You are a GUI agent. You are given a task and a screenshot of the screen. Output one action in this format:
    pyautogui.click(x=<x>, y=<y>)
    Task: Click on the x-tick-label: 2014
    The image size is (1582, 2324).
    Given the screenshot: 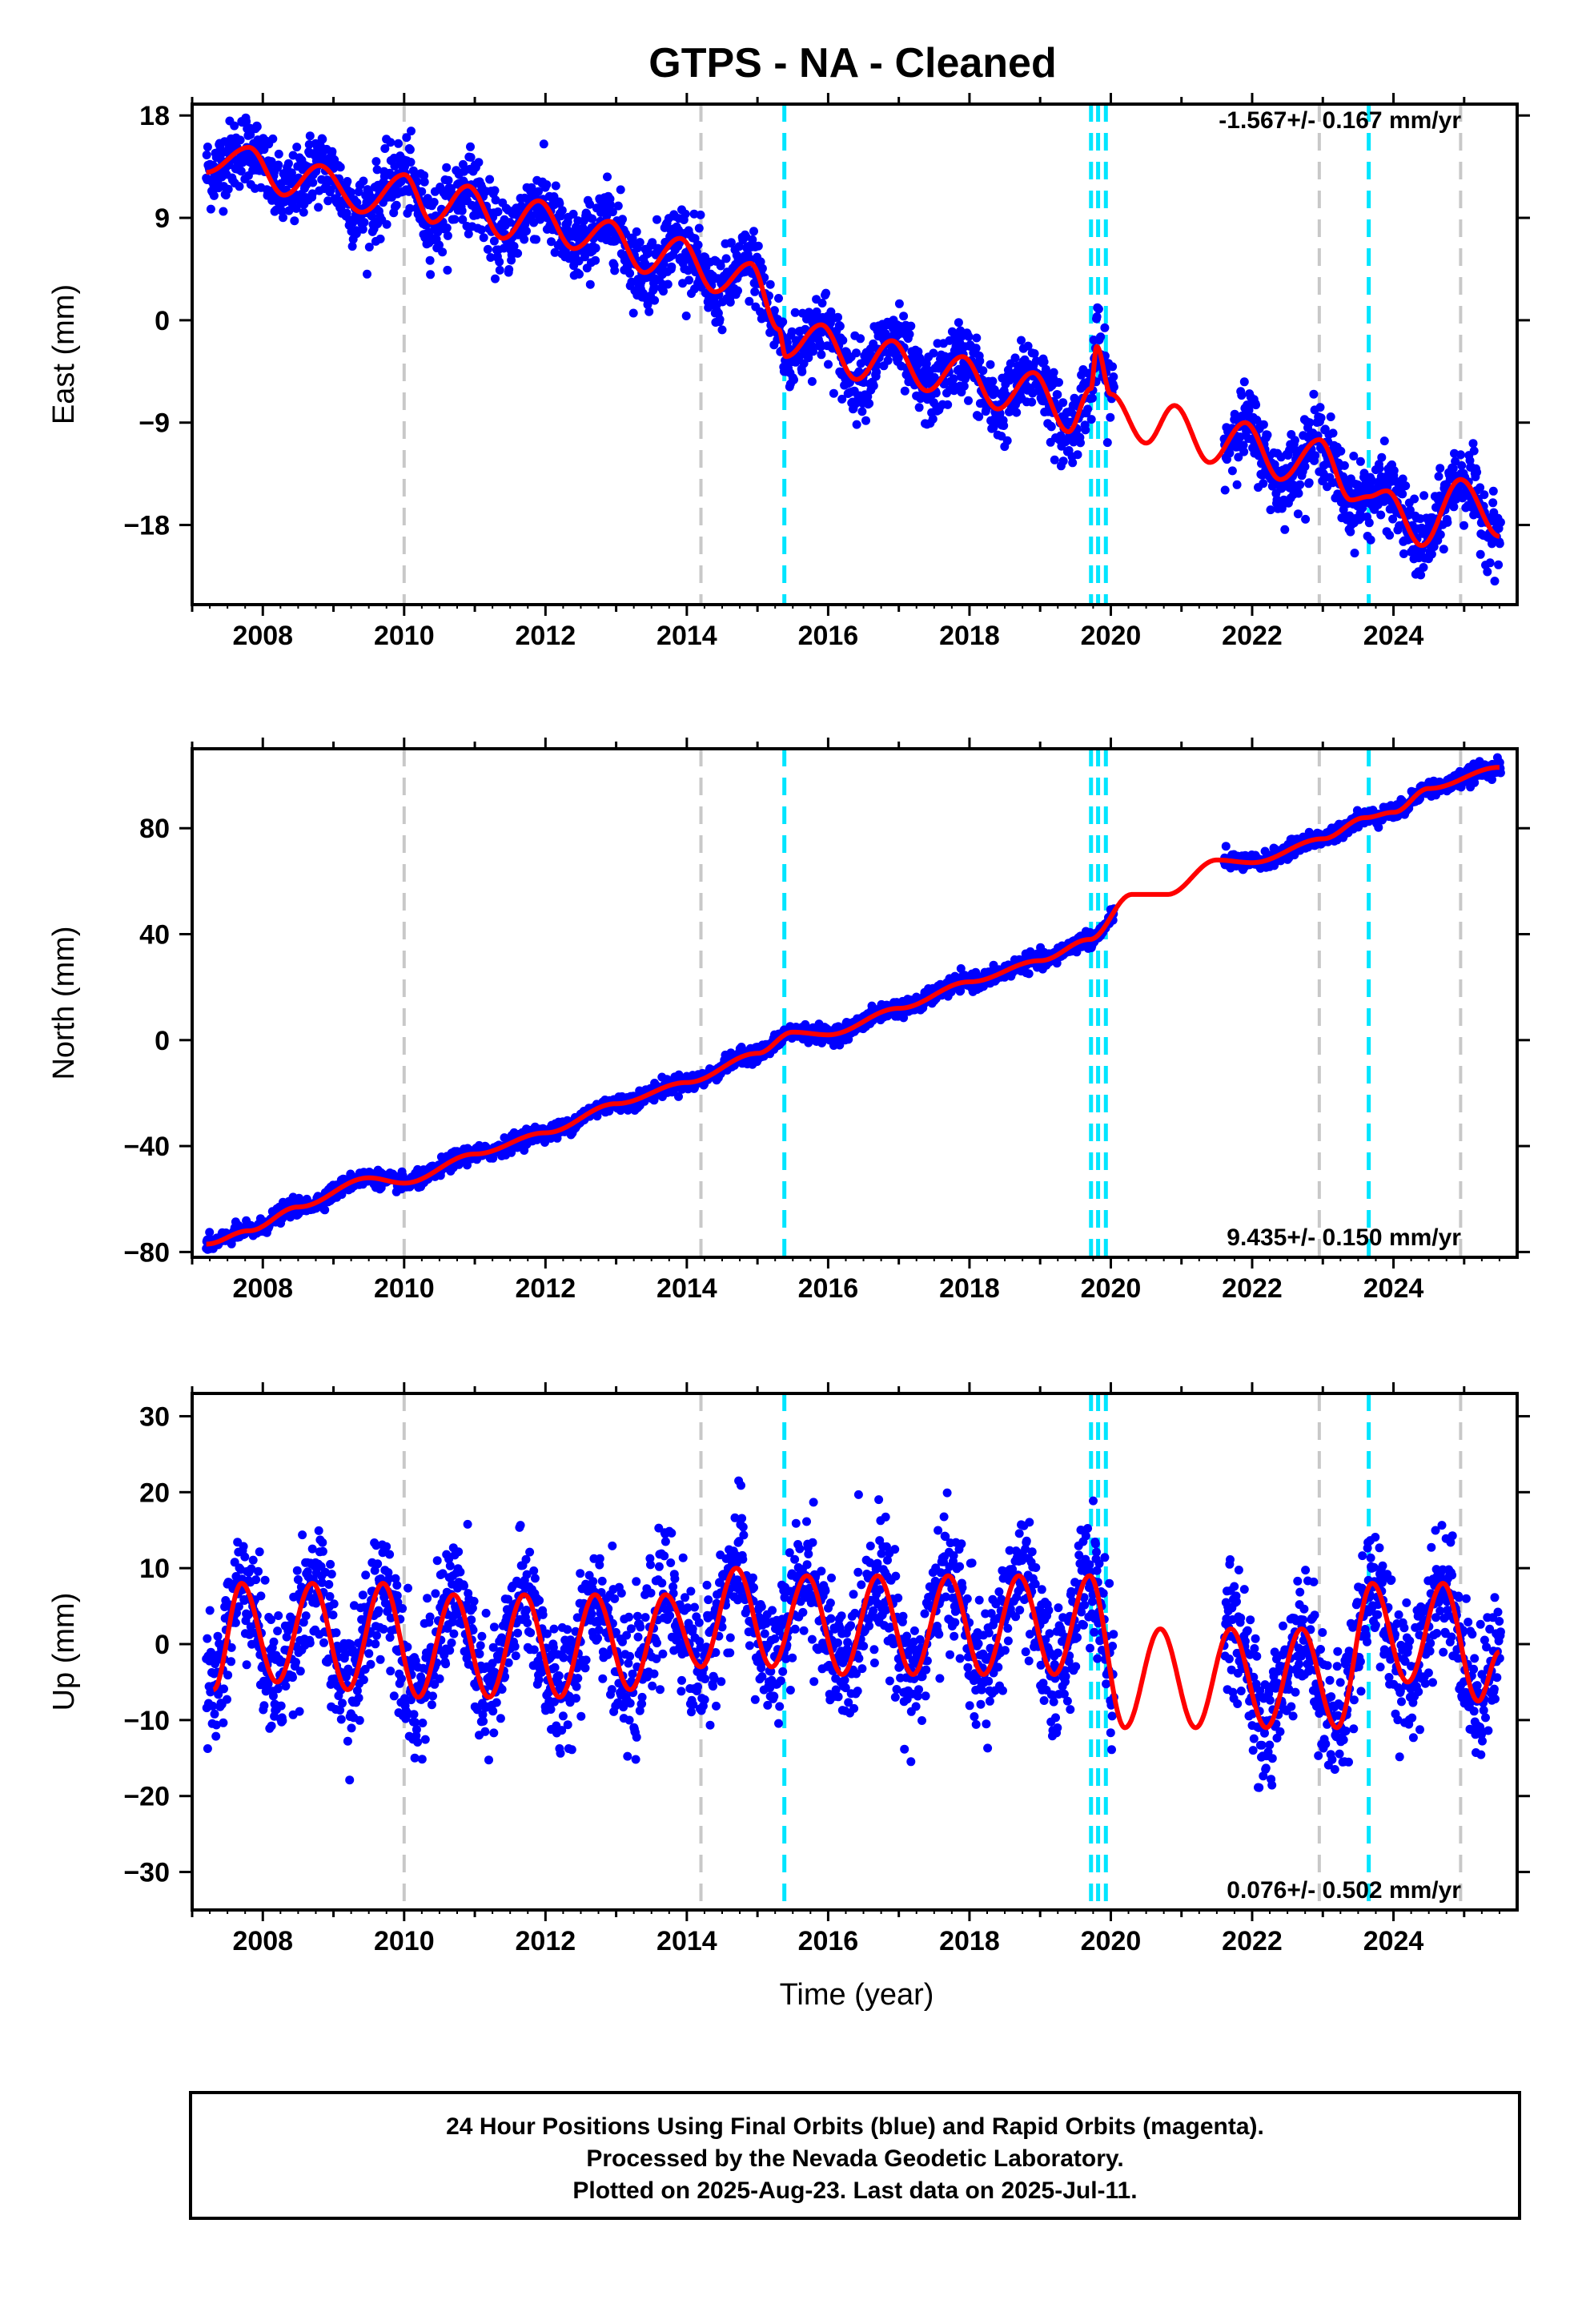 What is the action you would take?
    pyautogui.click(x=686, y=636)
    